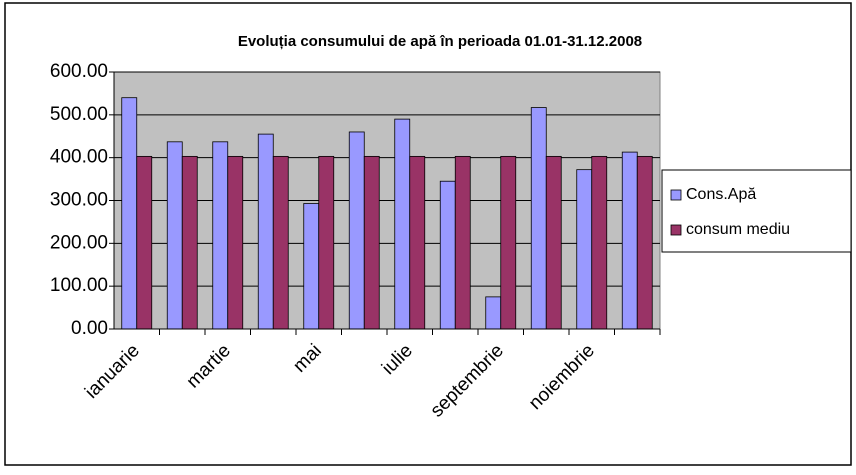 Image resolution: width=856 pixels, height=475 pixels. I want to click on y-tick-label: 100.00, so click(79, 285).